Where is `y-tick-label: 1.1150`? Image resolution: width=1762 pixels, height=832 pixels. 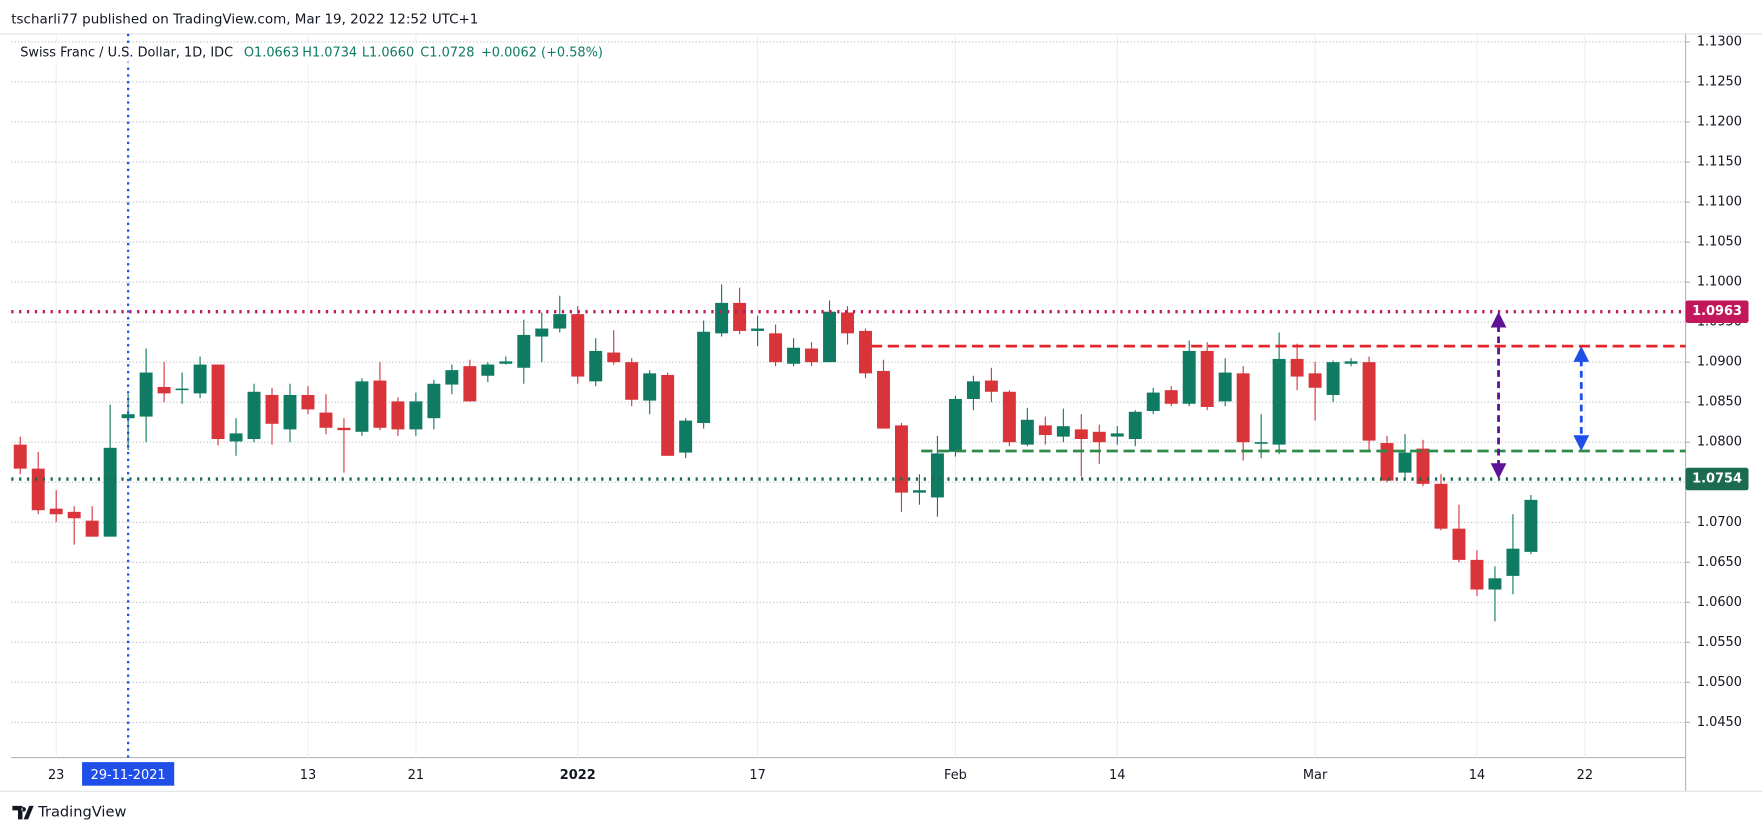 y-tick-label: 1.1150 is located at coordinates (1719, 162).